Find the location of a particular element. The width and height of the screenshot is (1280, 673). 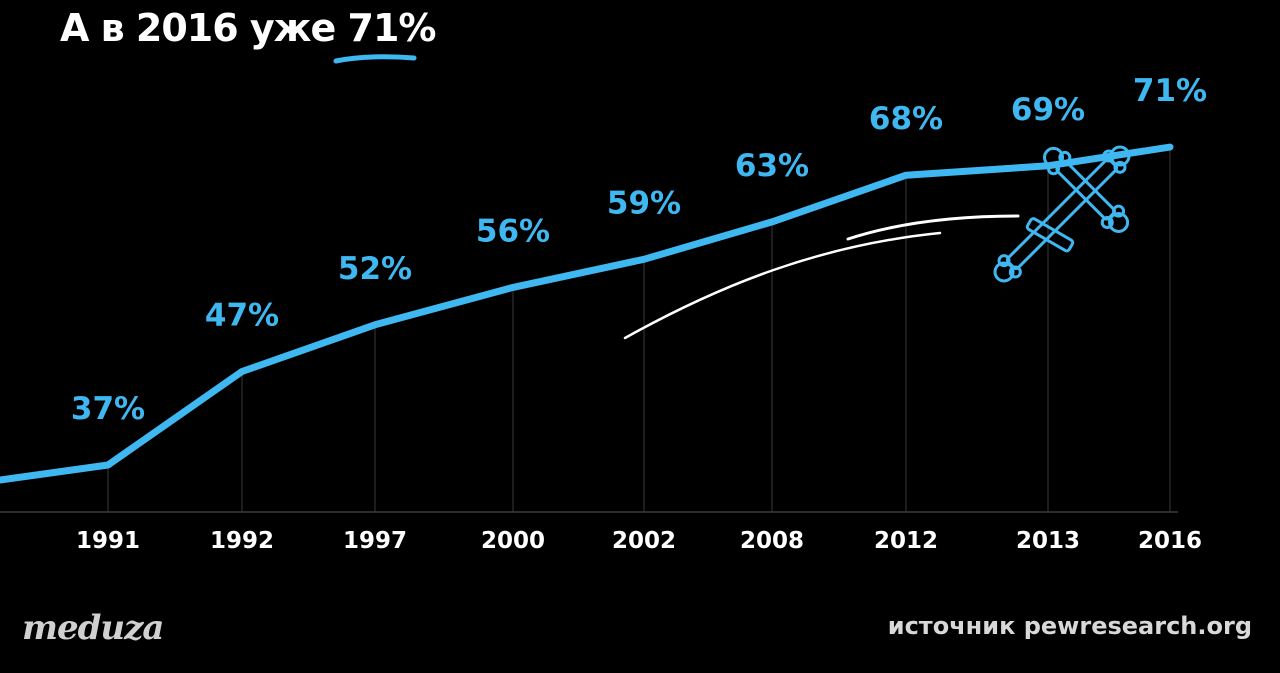

data-label: 56% is located at coordinates (513, 231).